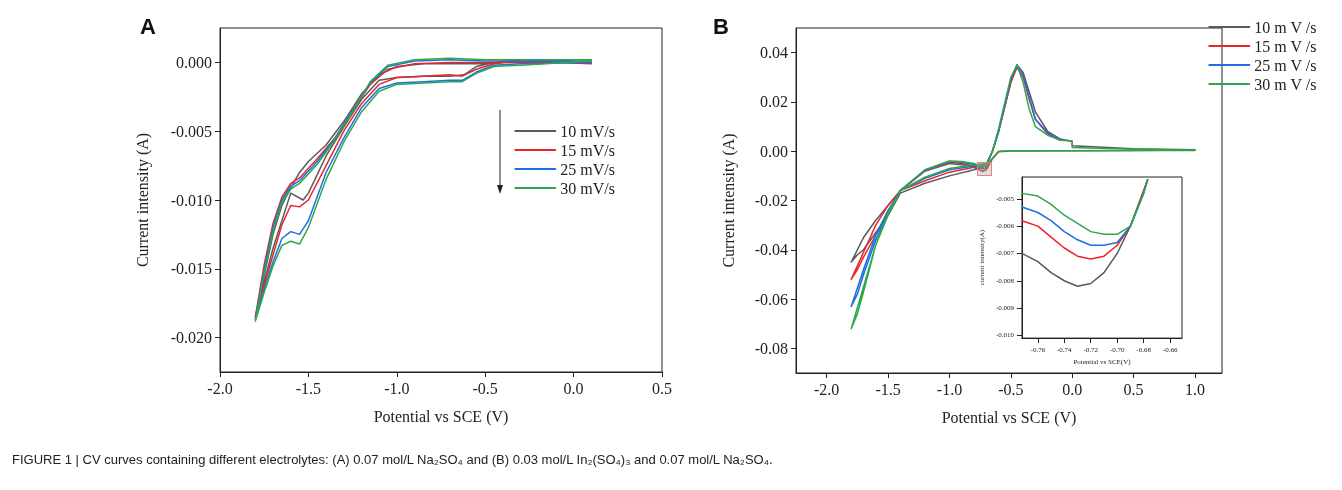  I want to click on y-tick-label: 0.04, so click(774, 53).